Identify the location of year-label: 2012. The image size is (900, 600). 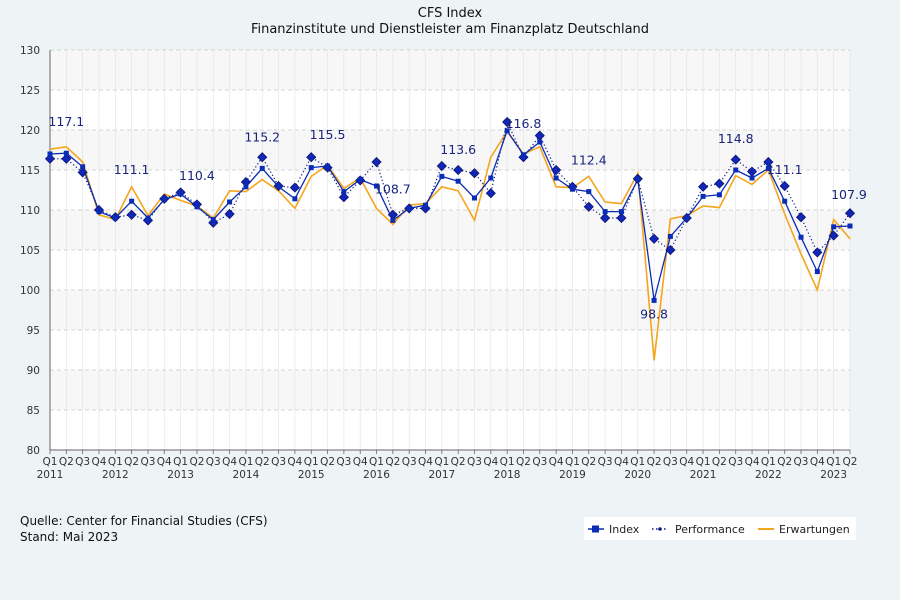
(115, 475).